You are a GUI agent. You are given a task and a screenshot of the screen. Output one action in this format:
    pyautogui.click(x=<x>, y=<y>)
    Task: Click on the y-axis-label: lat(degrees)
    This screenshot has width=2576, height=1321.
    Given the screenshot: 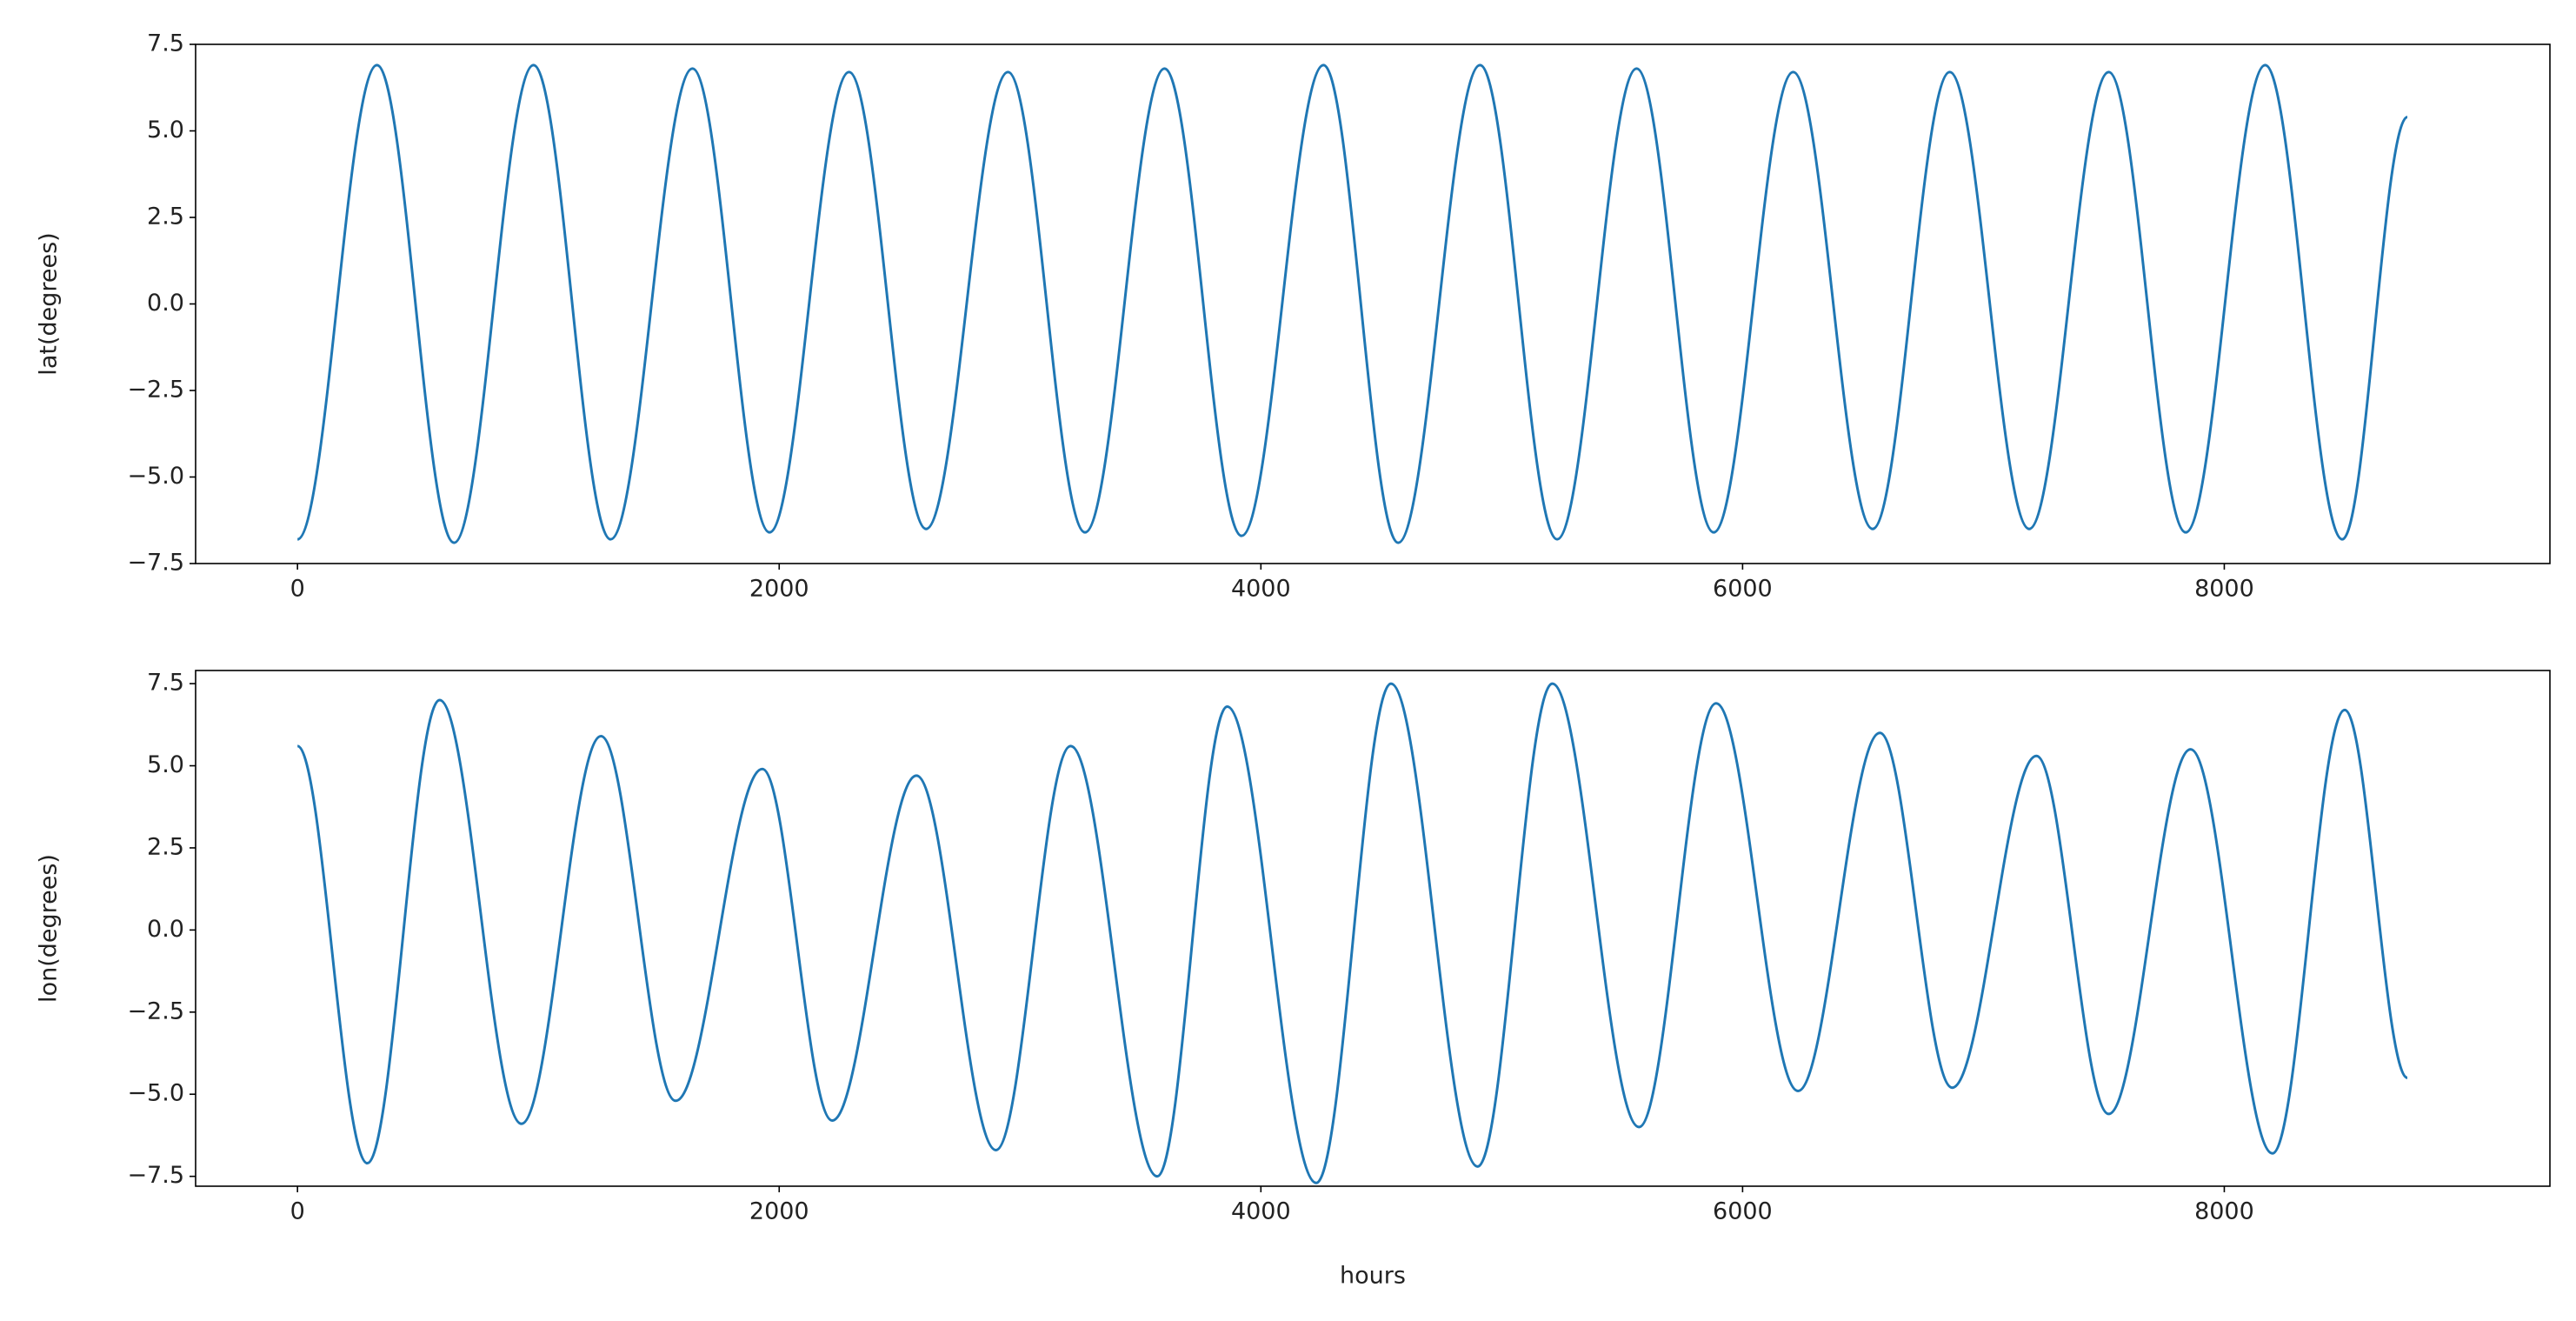 What is the action you would take?
    pyautogui.click(x=49, y=303)
    